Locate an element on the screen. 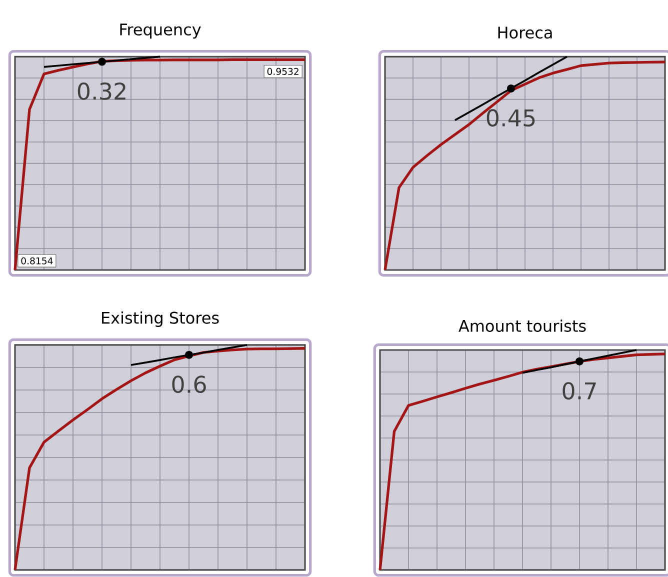  chart-title: Amount tourists is located at coordinates (522, 326).